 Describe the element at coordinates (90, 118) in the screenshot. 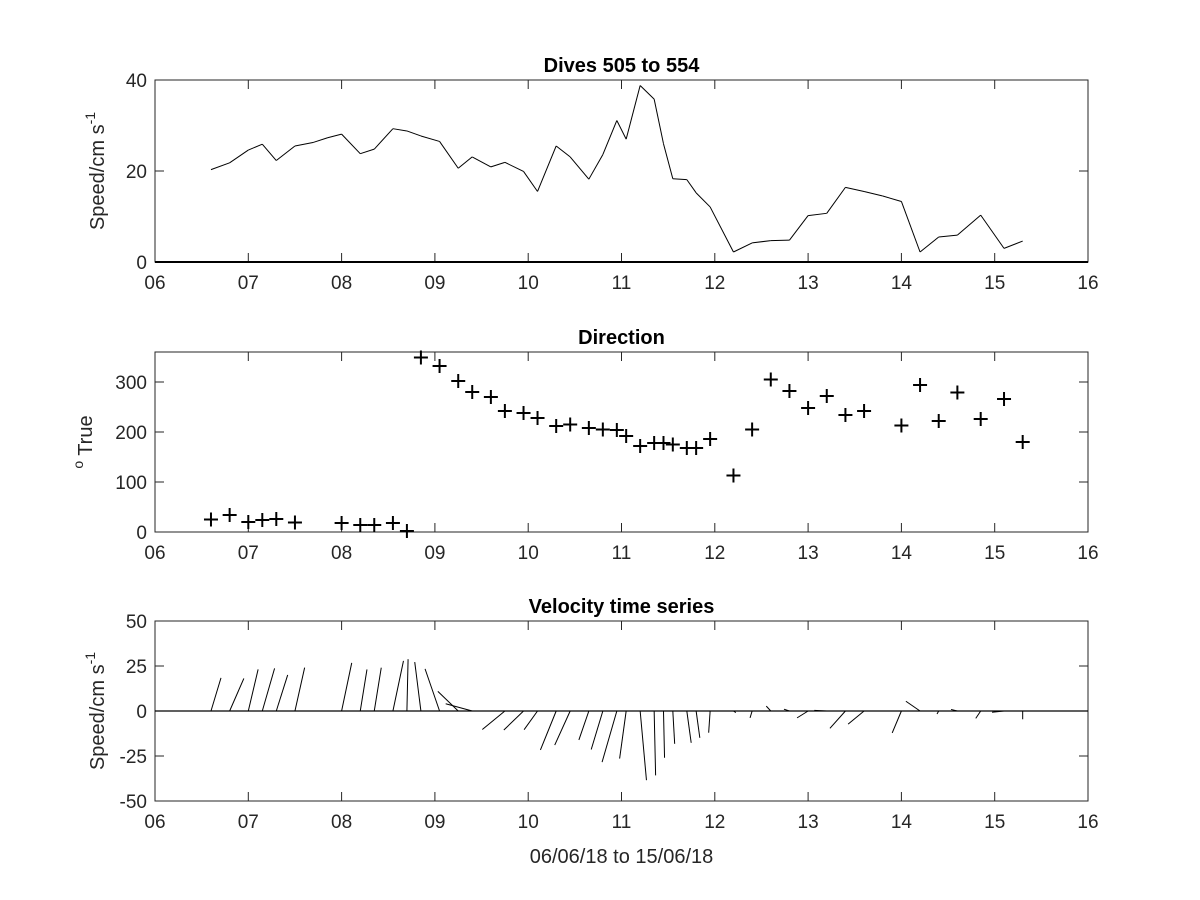

I see `y-axis-label-superscript: -1` at that location.